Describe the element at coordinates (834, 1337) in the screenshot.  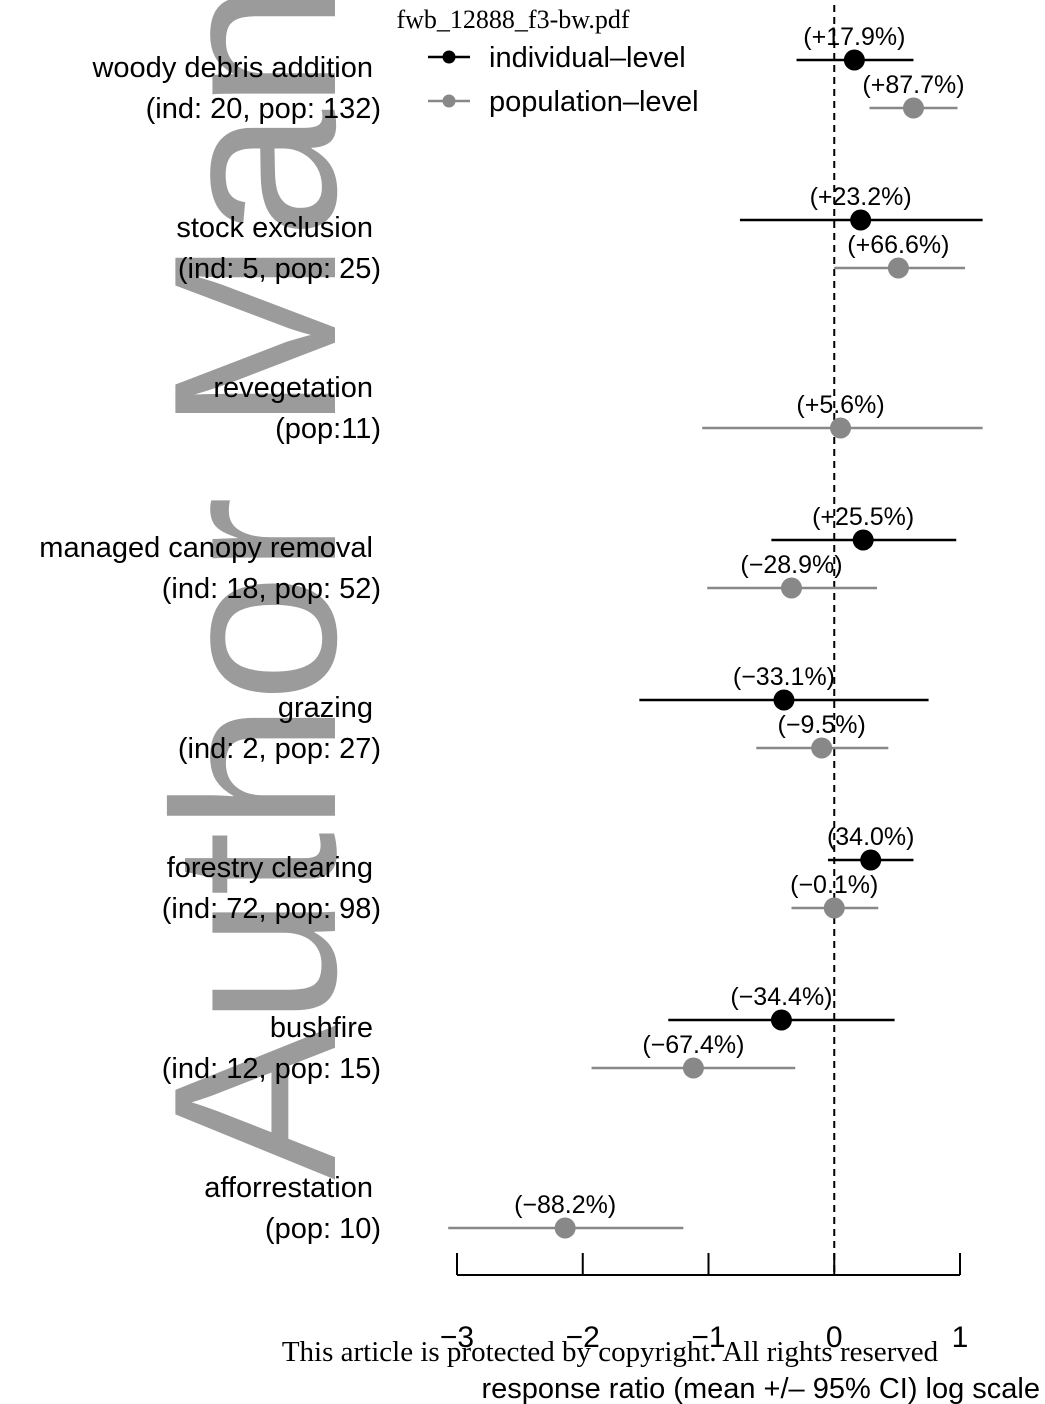
I see `x-tick-label: 0` at that location.